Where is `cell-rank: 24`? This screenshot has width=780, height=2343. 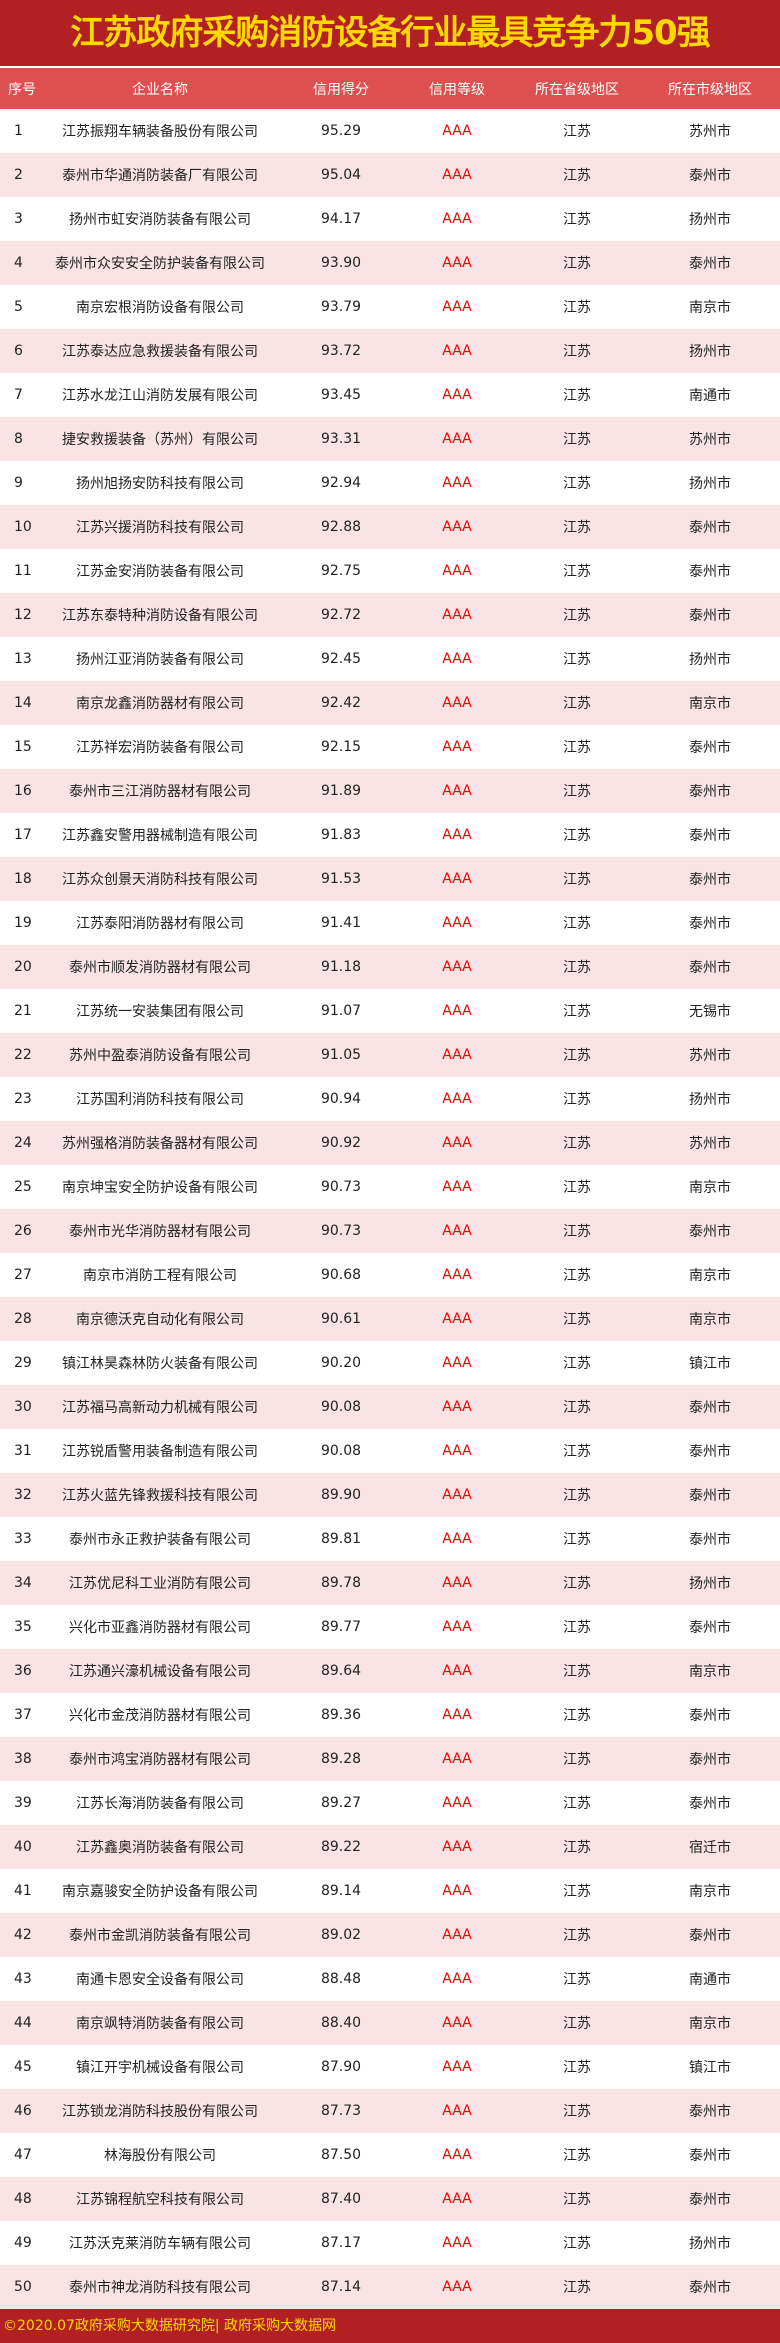
cell-rank: 24 is located at coordinates (23, 1143).